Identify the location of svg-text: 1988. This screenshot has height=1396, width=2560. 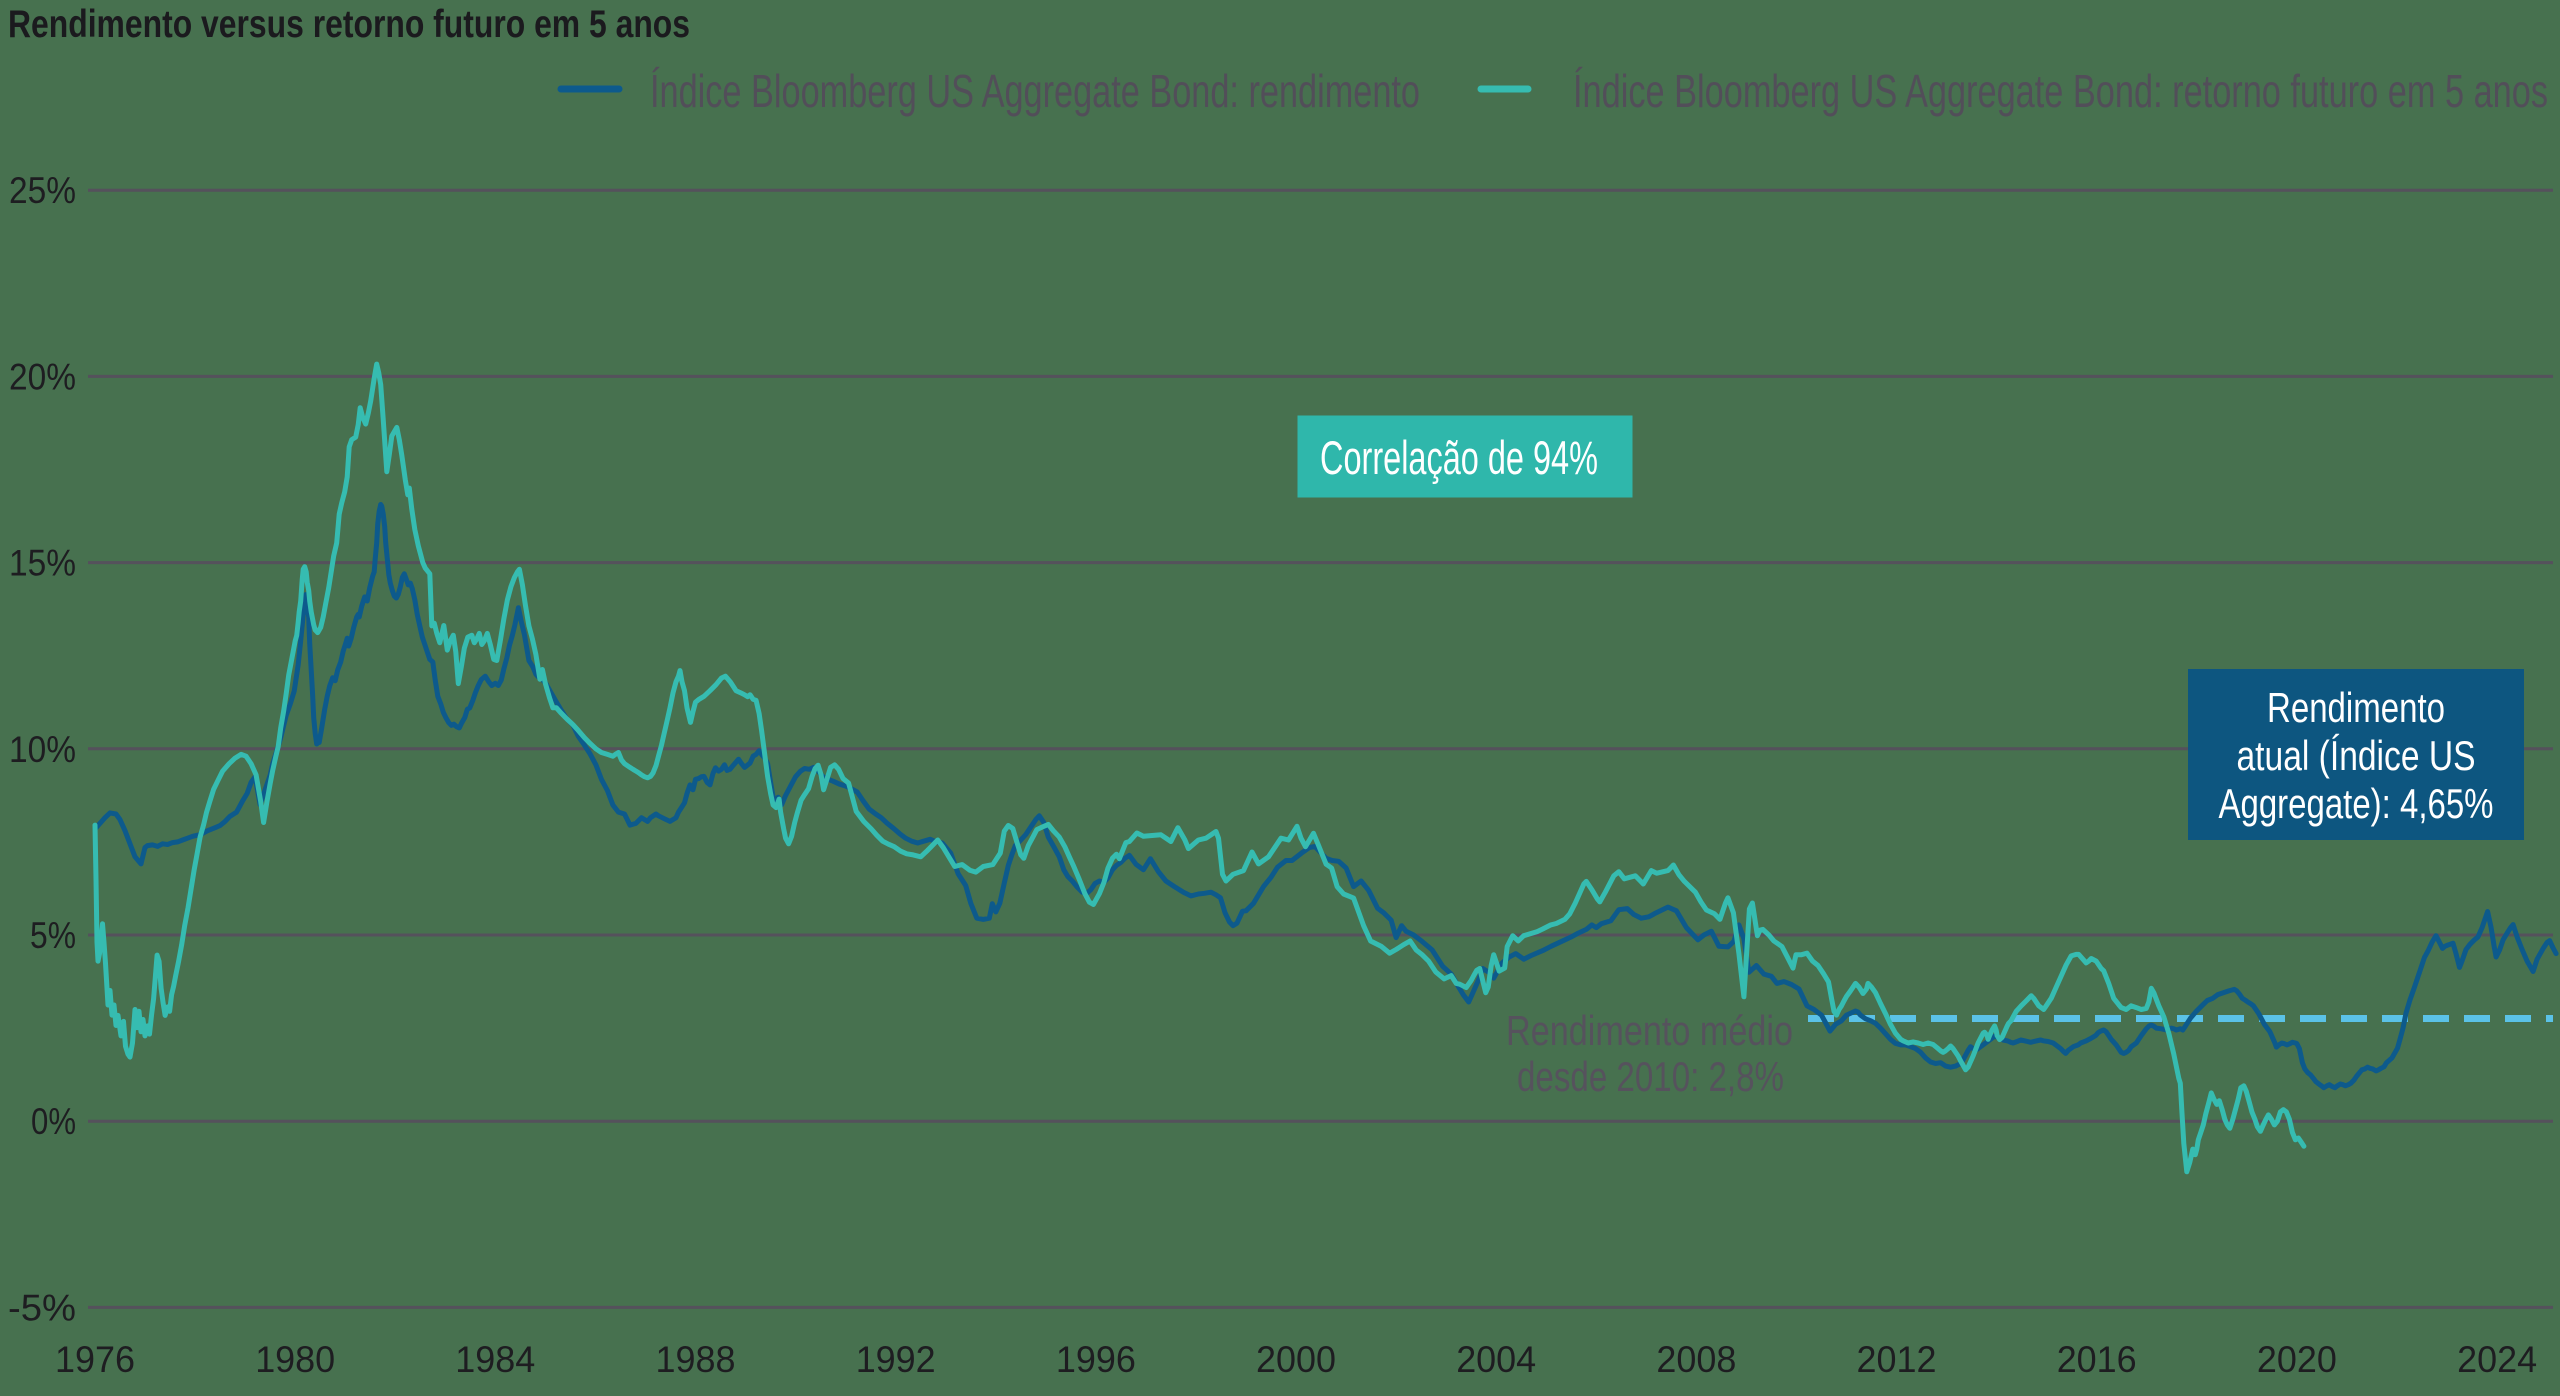
(696, 1359).